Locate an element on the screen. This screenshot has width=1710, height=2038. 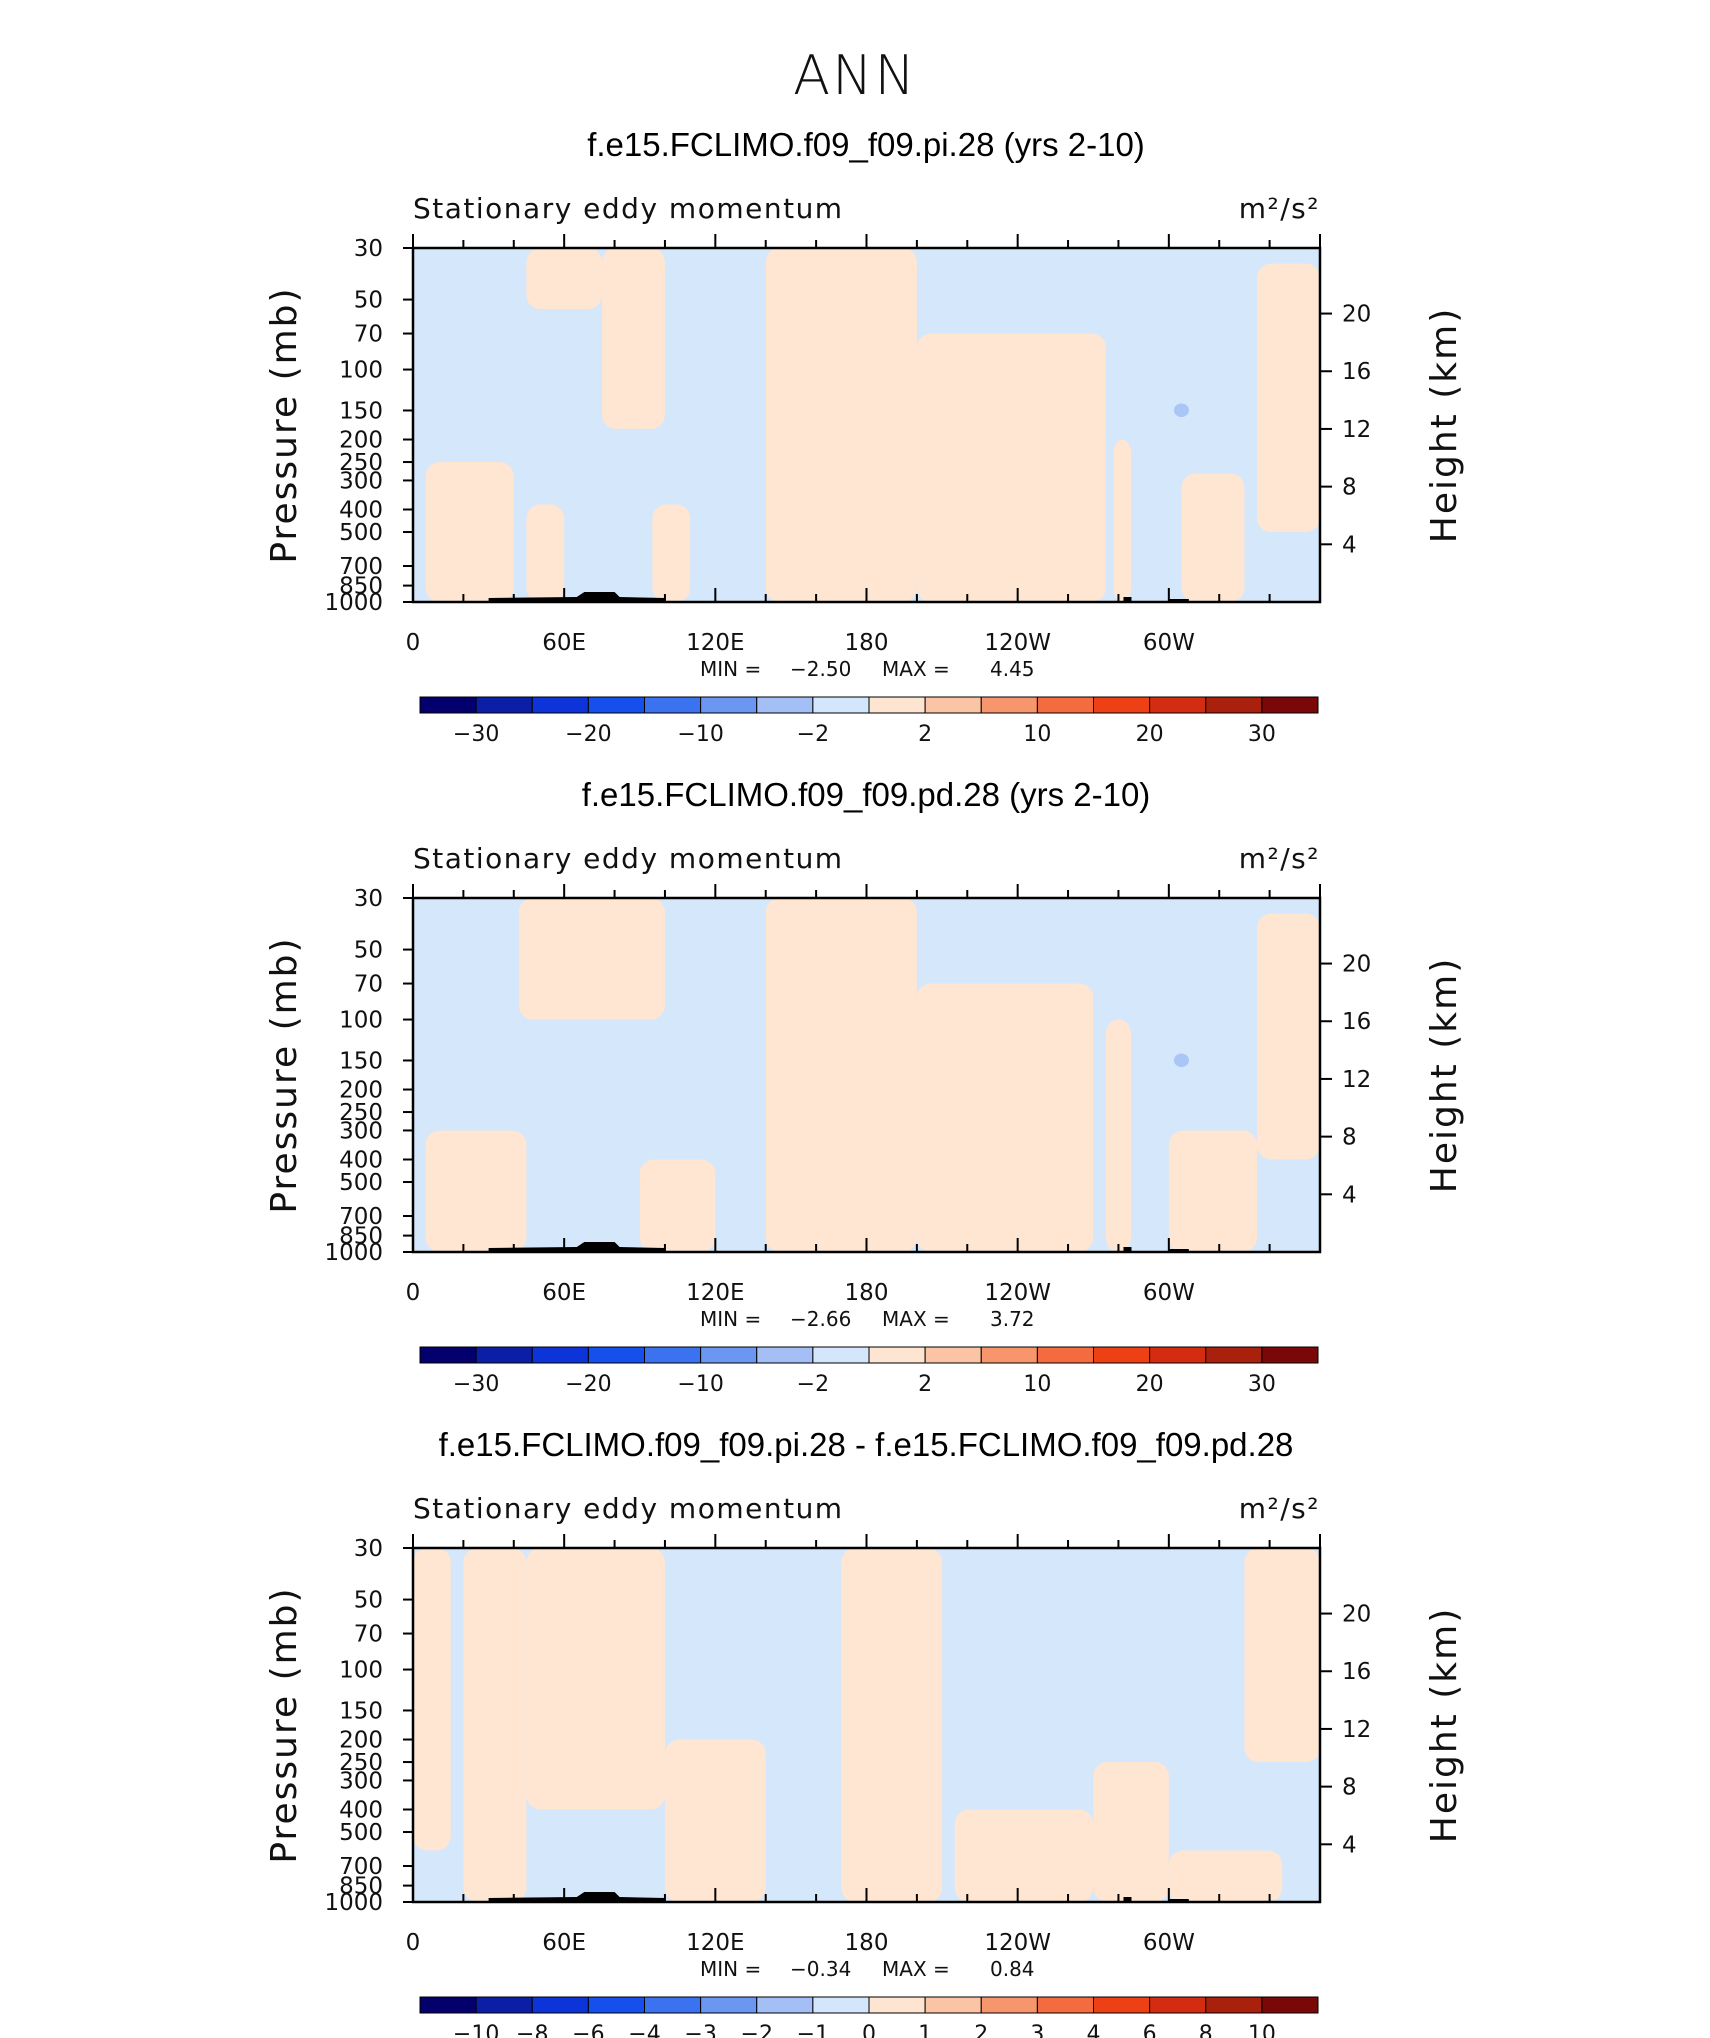
max-value: 3.72 is located at coordinates (1012, 1319).